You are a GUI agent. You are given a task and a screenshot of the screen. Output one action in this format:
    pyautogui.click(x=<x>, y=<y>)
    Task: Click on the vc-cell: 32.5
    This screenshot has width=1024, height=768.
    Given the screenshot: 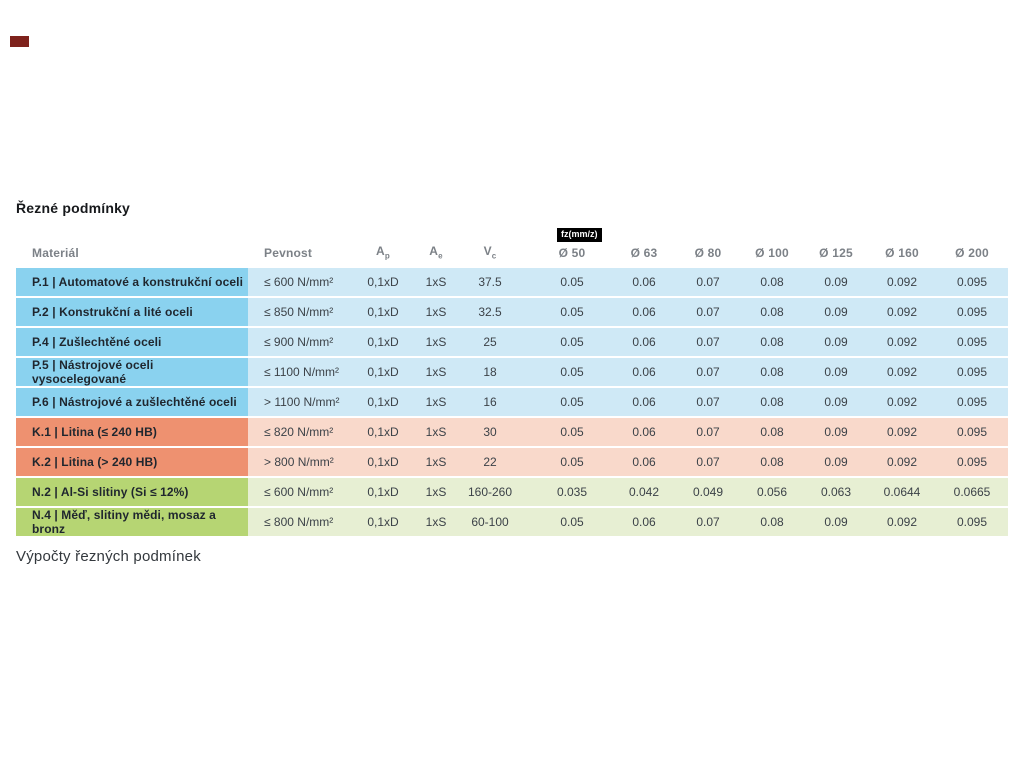 What is the action you would take?
    pyautogui.click(x=490, y=312)
    